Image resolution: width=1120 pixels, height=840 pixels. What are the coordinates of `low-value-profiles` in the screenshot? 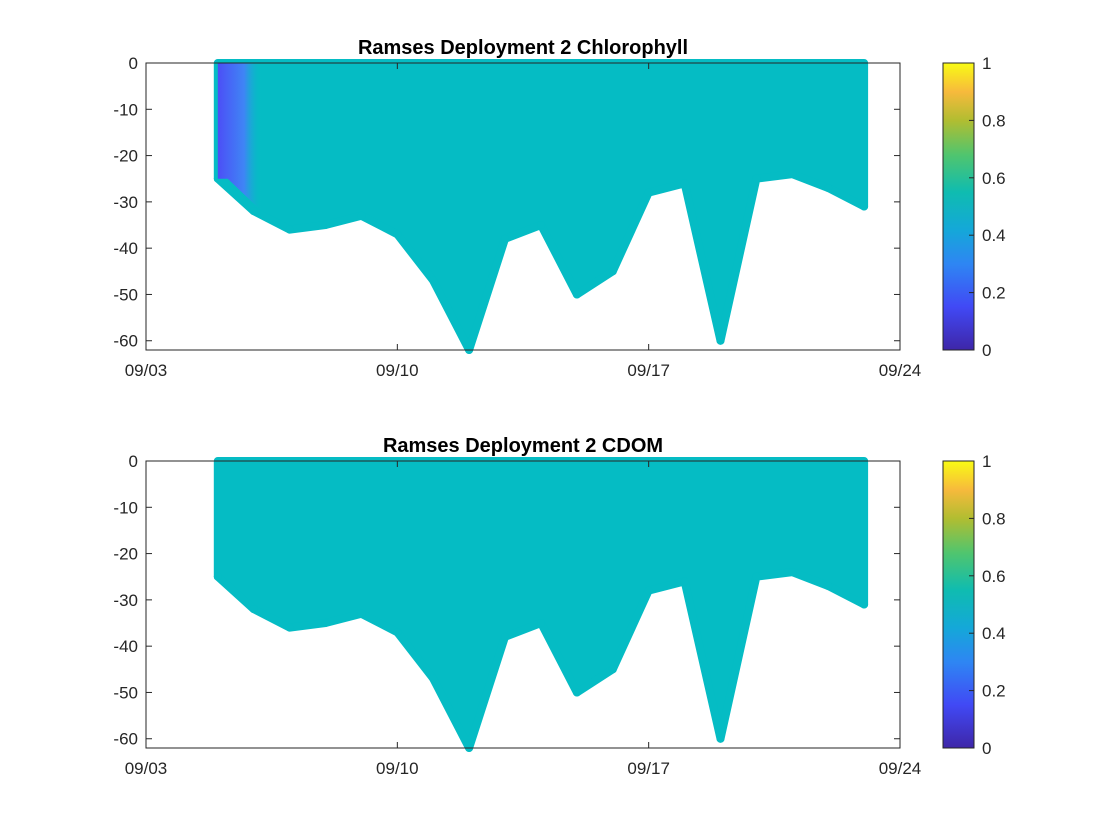 It's located at (239, 137).